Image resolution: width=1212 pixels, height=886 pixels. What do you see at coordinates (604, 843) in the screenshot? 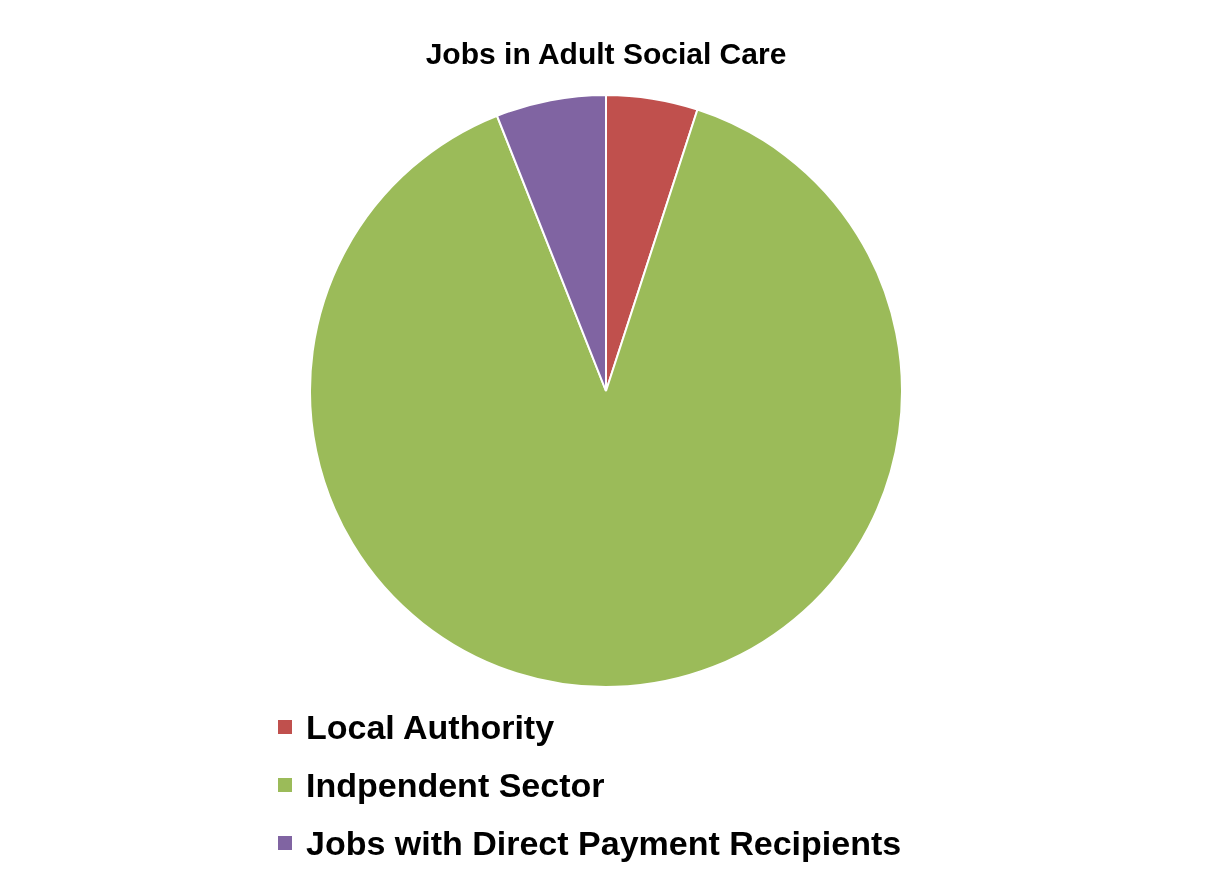
I see `legend-label: Jobs with Direct Payment Recipients` at bounding box center [604, 843].